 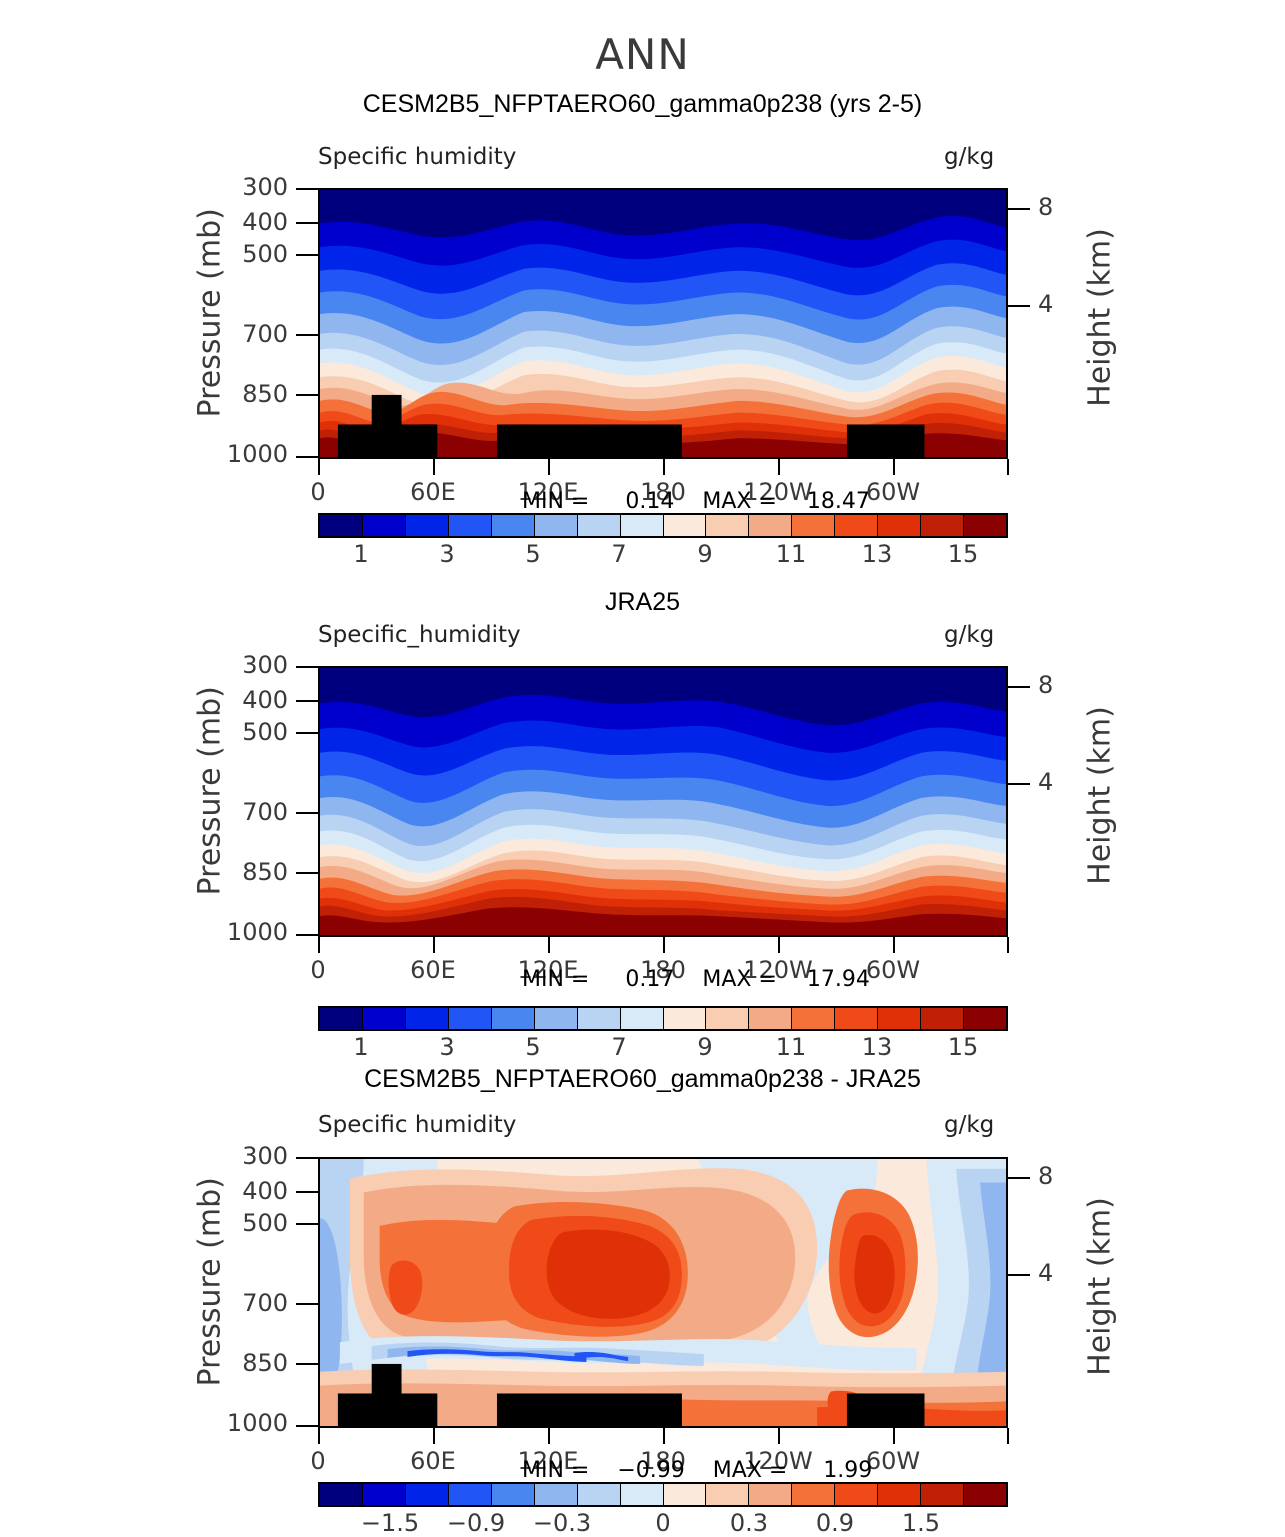 What do you see at coordinates (893, 492) in the screenshot?
I see `panel-model-xtick-60W: 60W` at bounding box center [893, 492].